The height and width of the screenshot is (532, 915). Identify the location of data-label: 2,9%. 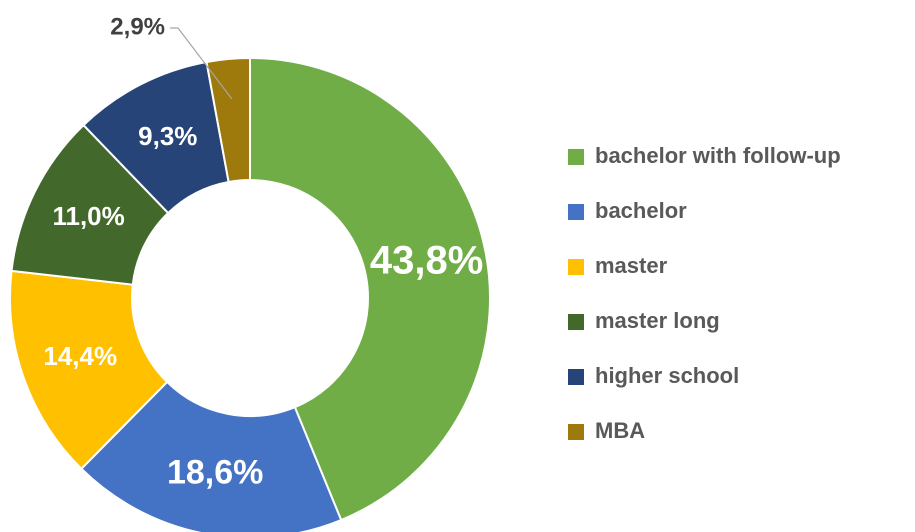
(137, 26).